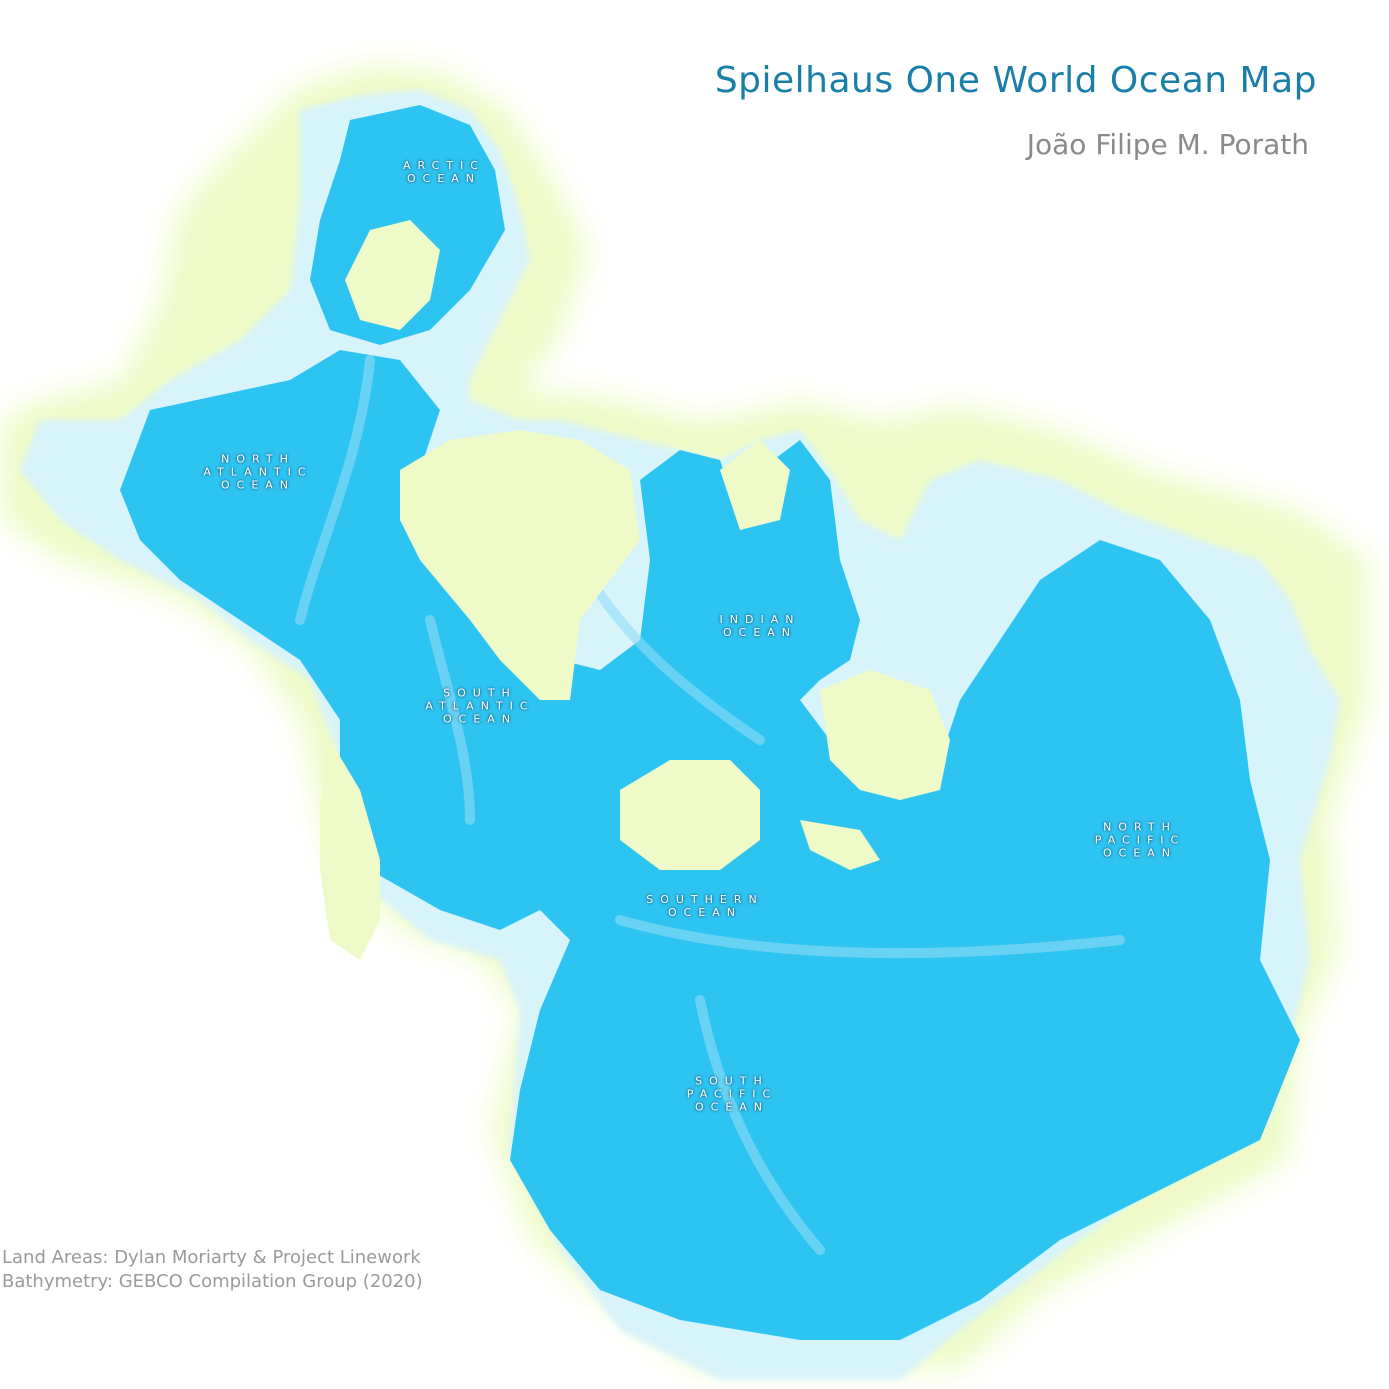 This screenshot has height=1389, width=1389. I want to click on land-americas-south, so click(350, 850).